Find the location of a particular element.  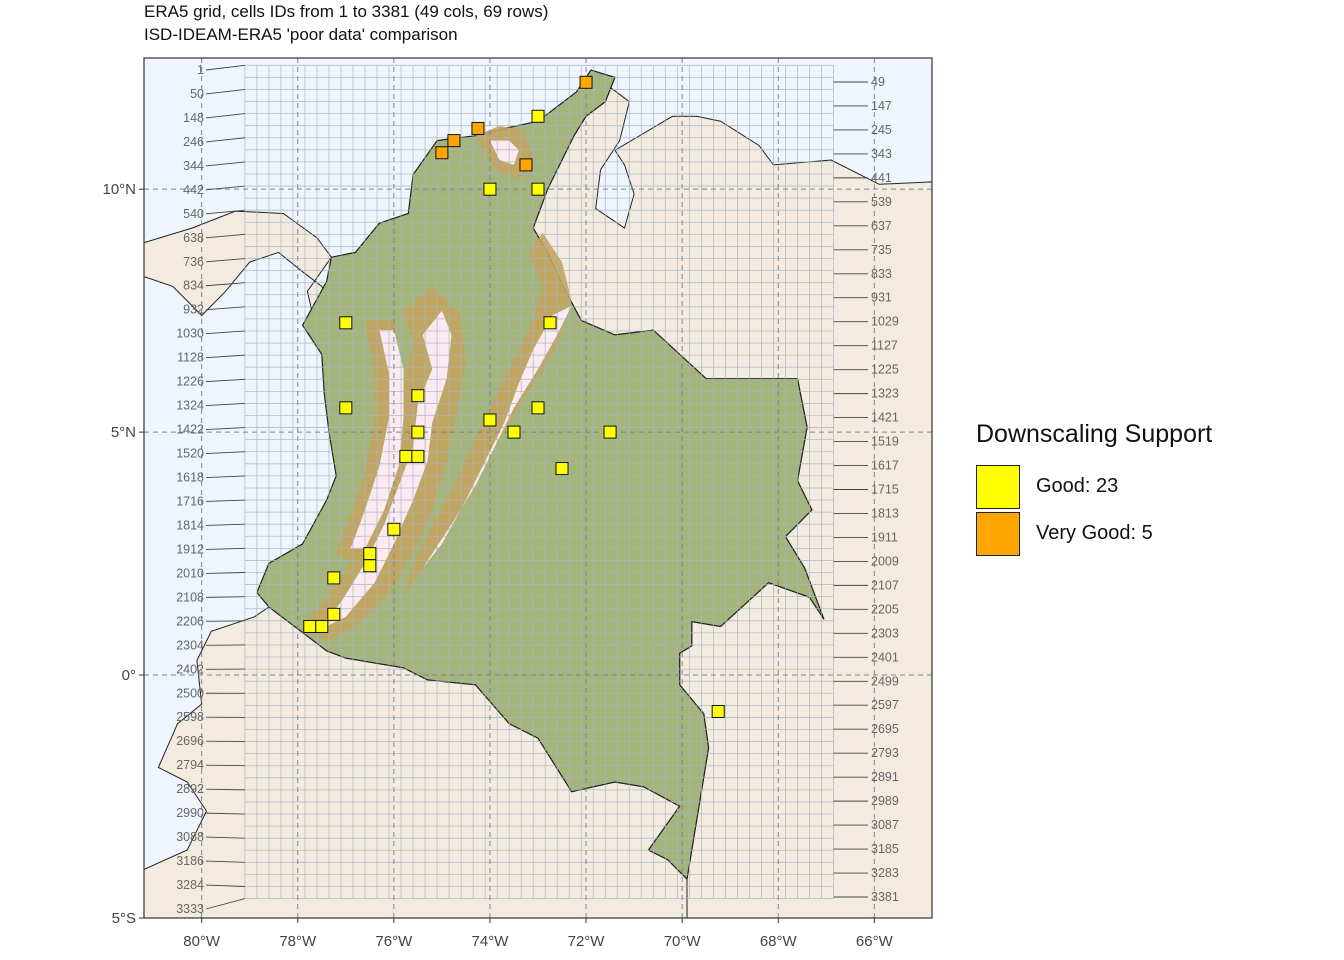

cell-id-label-left: 736 is located at coordinates (193, 262).